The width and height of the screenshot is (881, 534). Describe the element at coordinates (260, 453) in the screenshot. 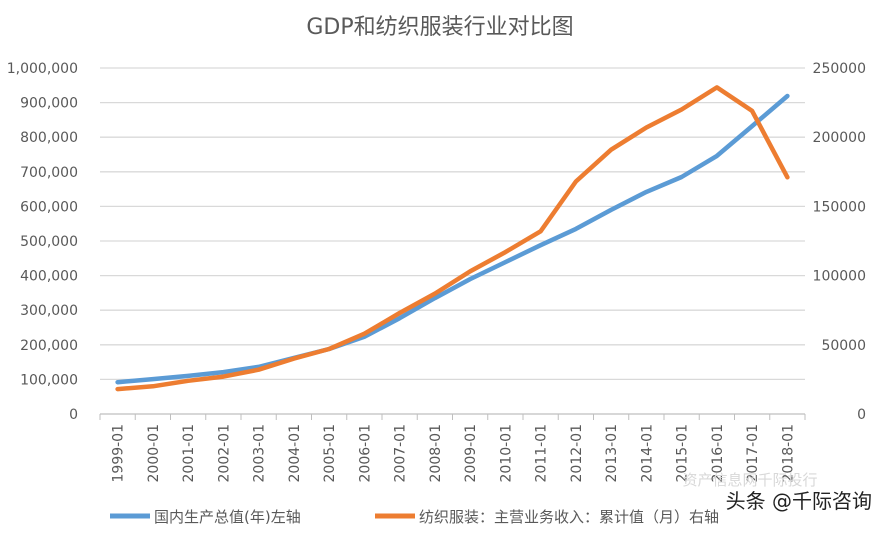

I see `x-tick-label: 2003-01` at that location.